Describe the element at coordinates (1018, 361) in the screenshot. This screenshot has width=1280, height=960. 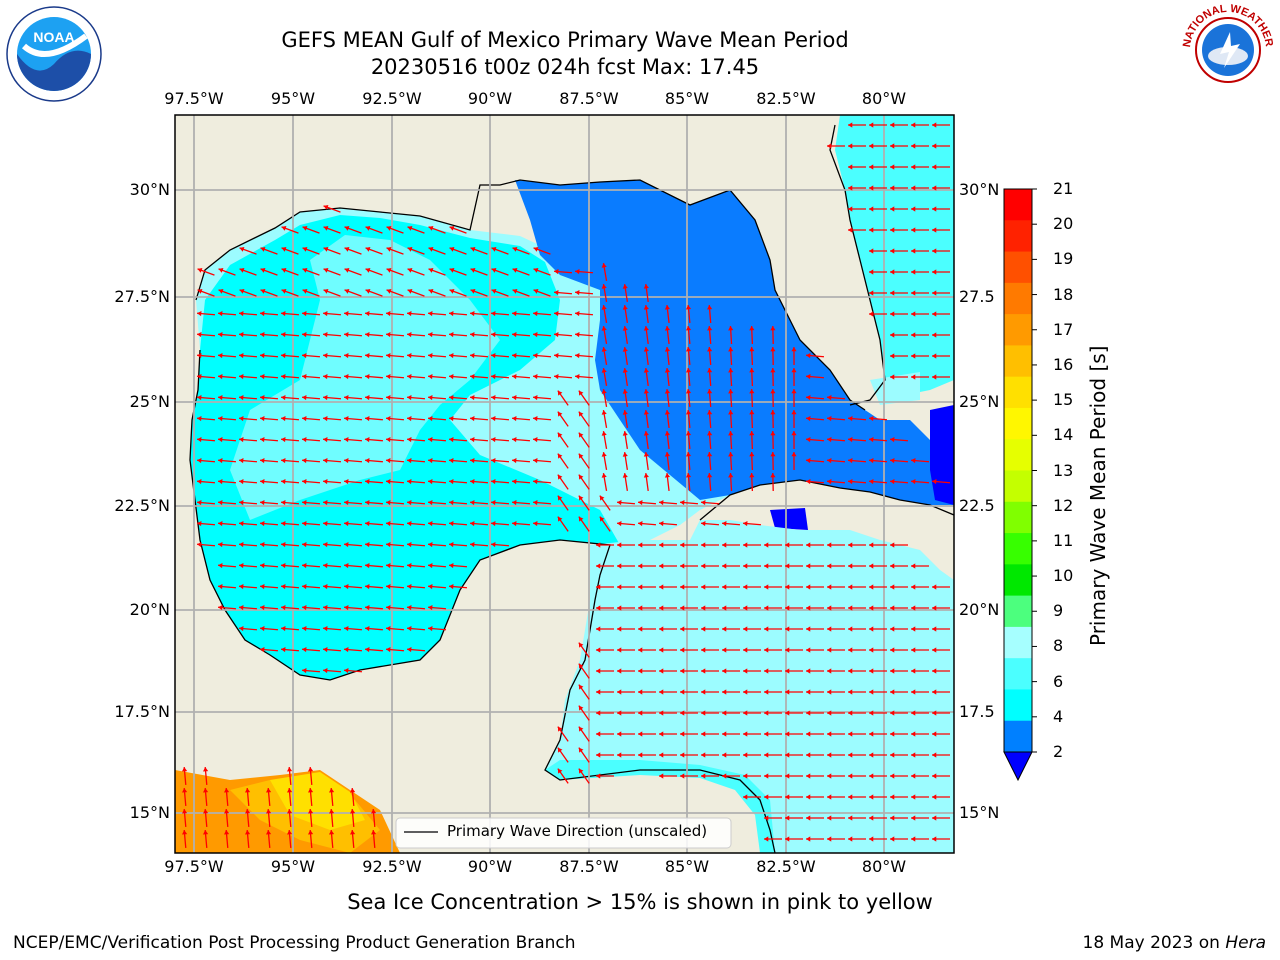
I see `colorbar-segment` at that location.